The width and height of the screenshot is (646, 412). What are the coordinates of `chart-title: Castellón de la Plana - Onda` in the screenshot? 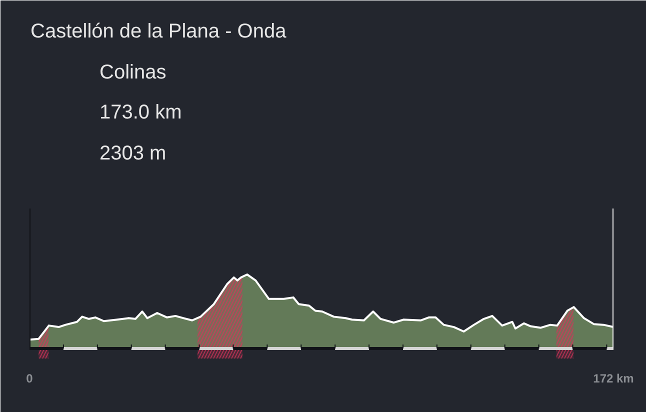 It's located at (159, 31).